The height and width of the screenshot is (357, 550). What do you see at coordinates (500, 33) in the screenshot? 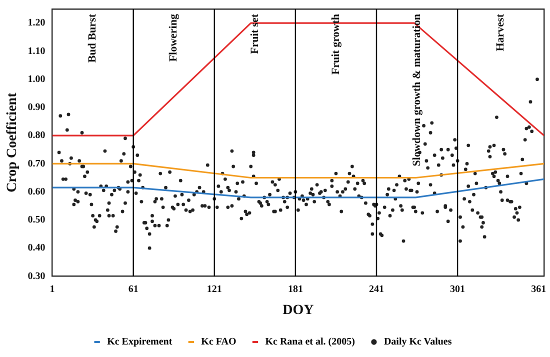
I see `annotation: Harvest` at bounding box center [500, 33].